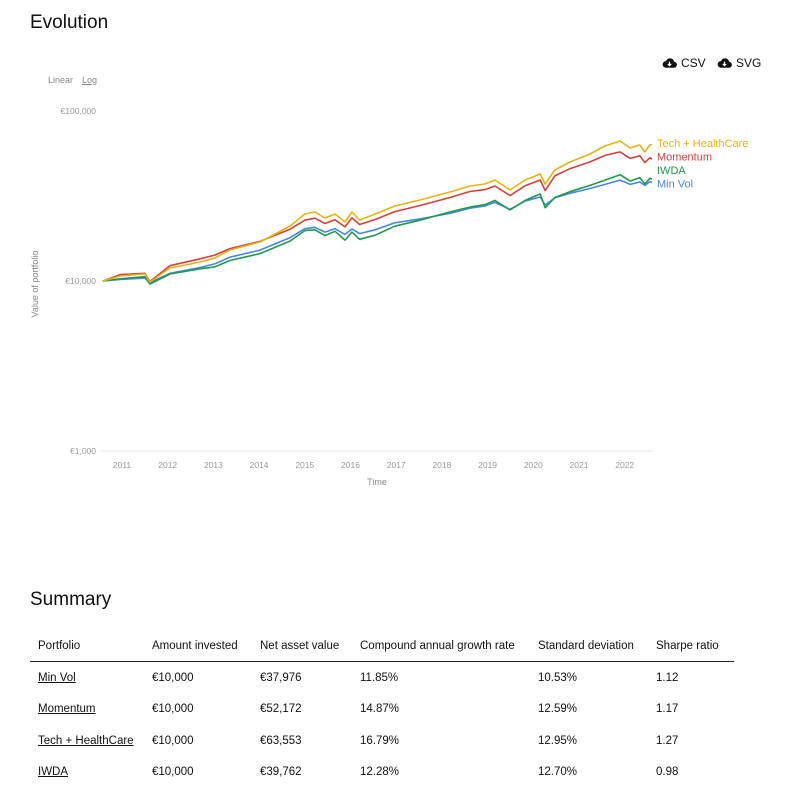 The width and height of the screenshot is (797, 800). What do you see at coordinates (69, 22) in the screenshot?
I see `evolution-title: Evolution` at bounding box center [69, 22].